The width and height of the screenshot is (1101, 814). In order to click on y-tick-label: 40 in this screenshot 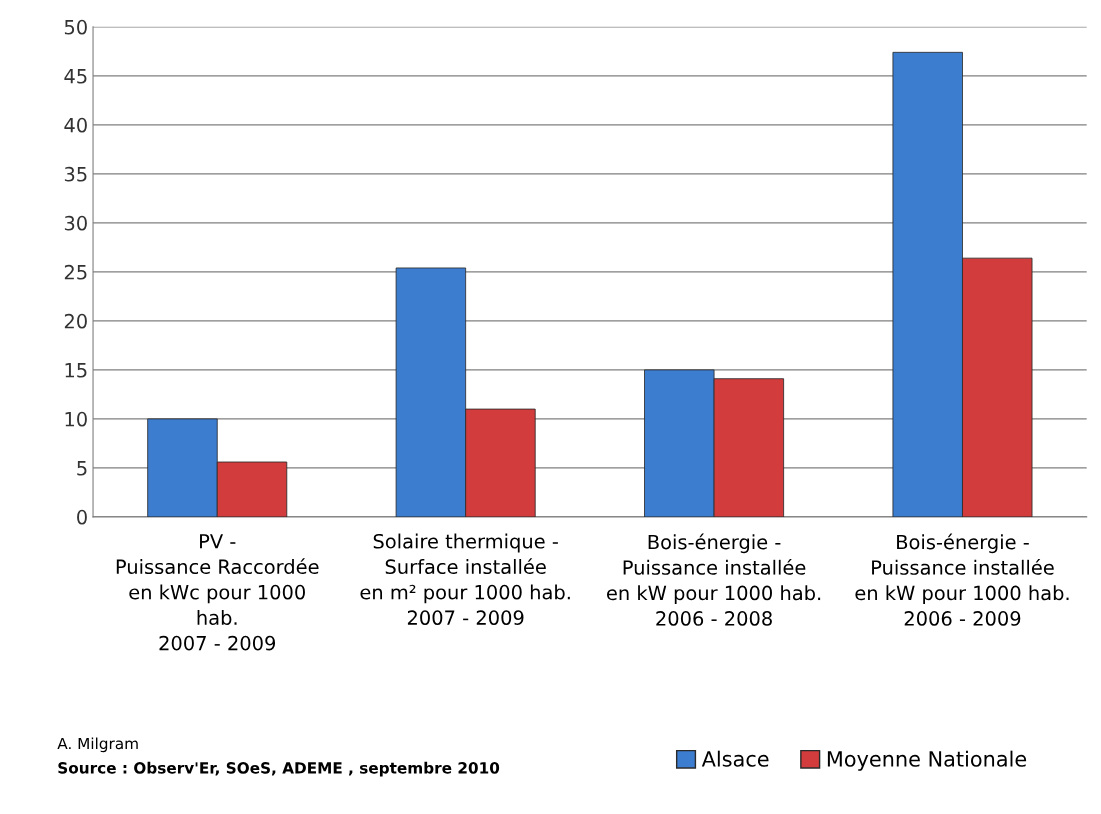, I will do `click(75, 125)`.